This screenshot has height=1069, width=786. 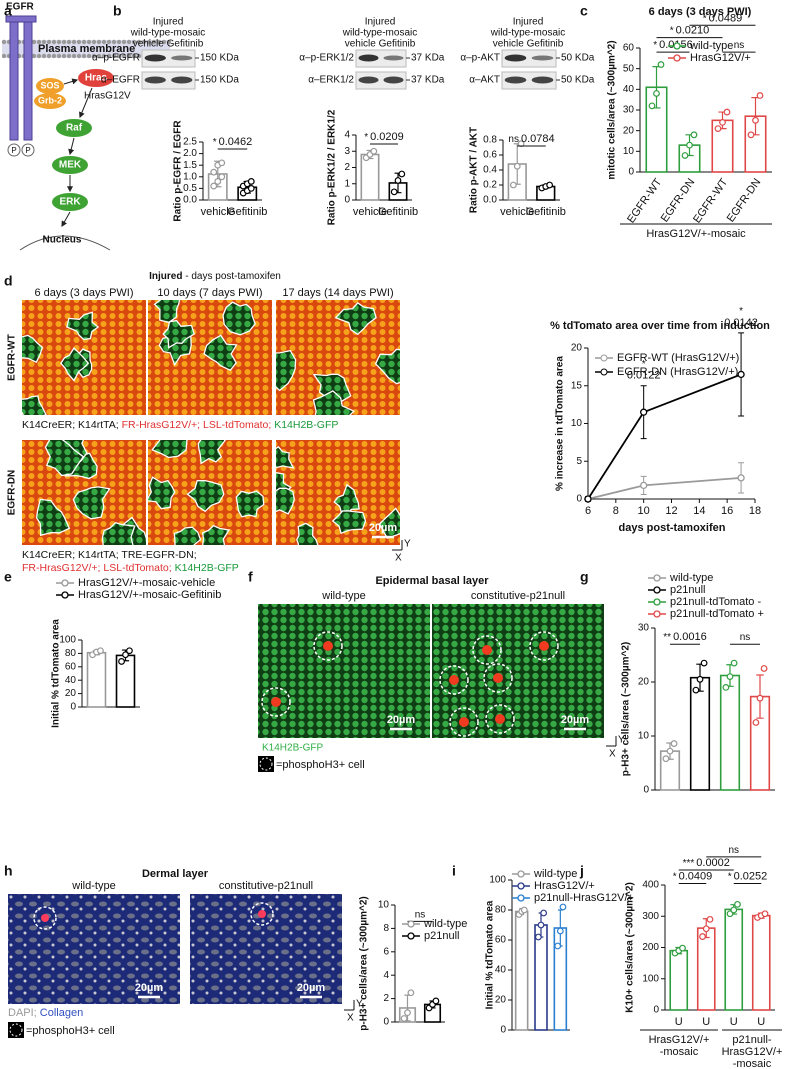 What do you see at coordinates (107, 96) in the screenshot?
I see `mutation-label: HrasG12V` at bounding box center [107, 96].